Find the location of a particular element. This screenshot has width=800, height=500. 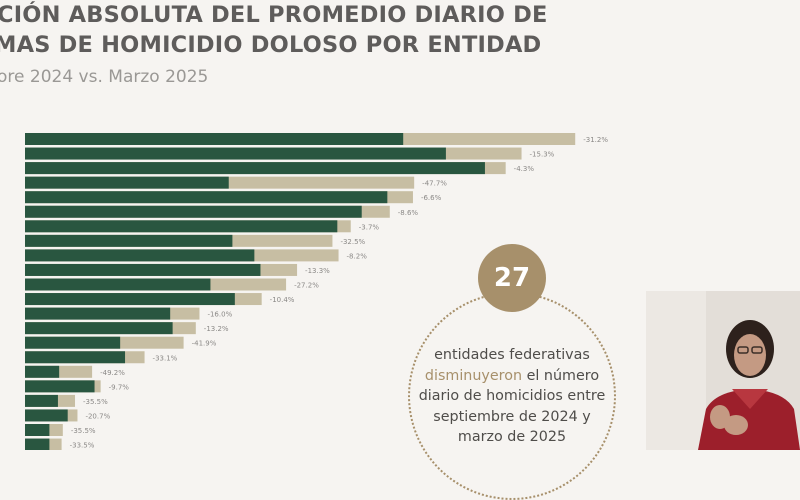

data-label-10: -13.3% is located at coordinates (317, 271).